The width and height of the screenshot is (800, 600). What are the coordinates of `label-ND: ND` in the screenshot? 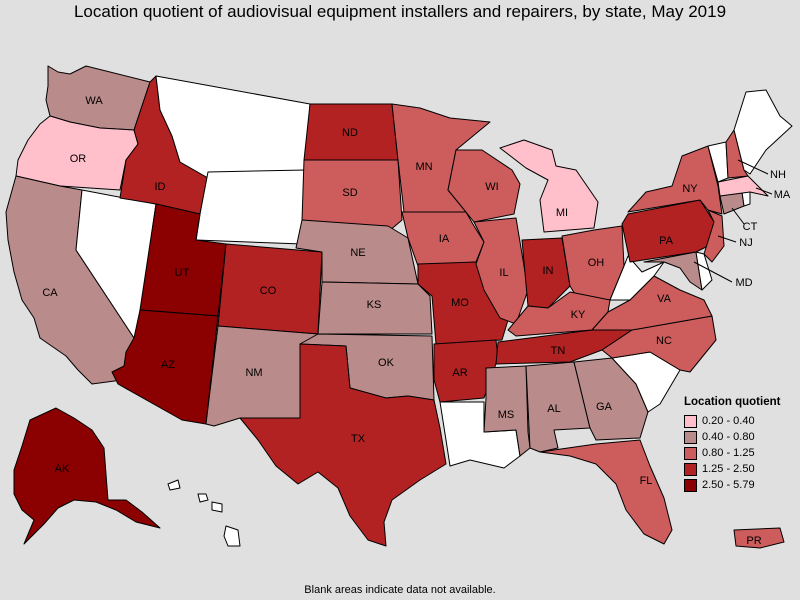 It's located at (350, 133).